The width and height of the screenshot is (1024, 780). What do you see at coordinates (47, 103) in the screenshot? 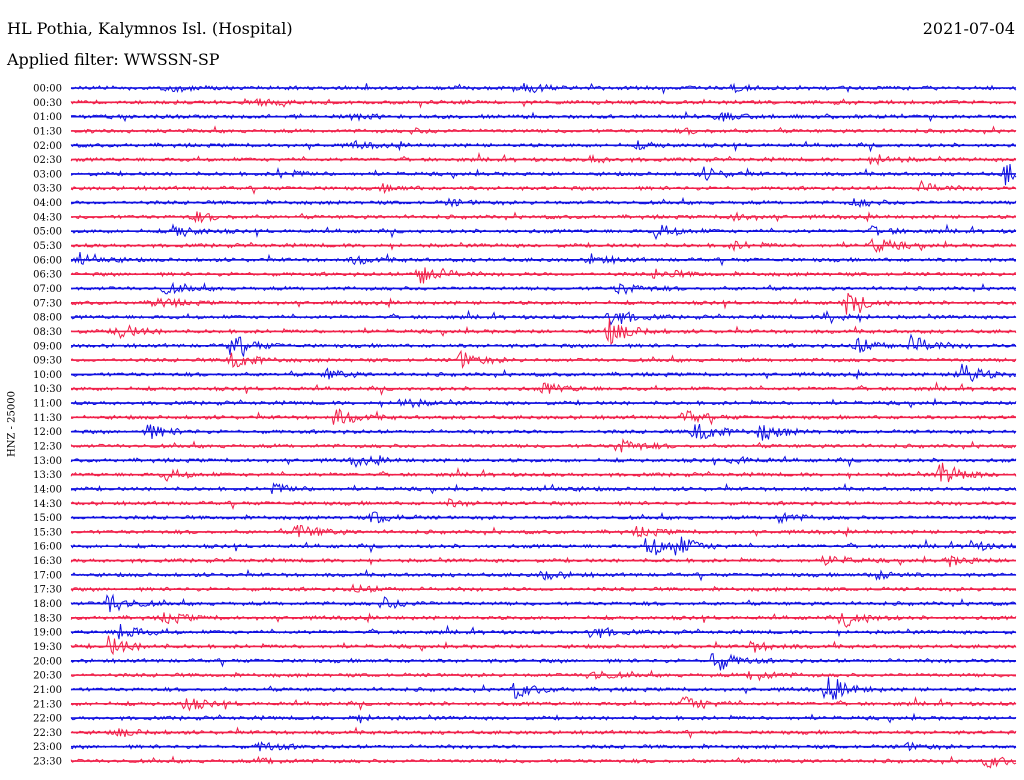
I see `time-label: 00:30` at bounding box center [47, 103].